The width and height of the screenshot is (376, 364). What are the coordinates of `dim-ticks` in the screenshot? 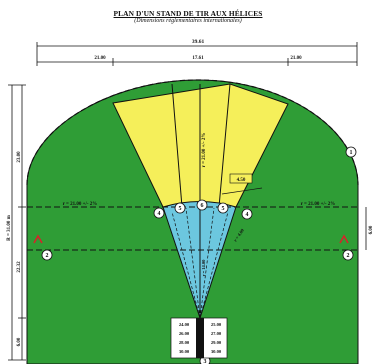 It's located at (197, 54).